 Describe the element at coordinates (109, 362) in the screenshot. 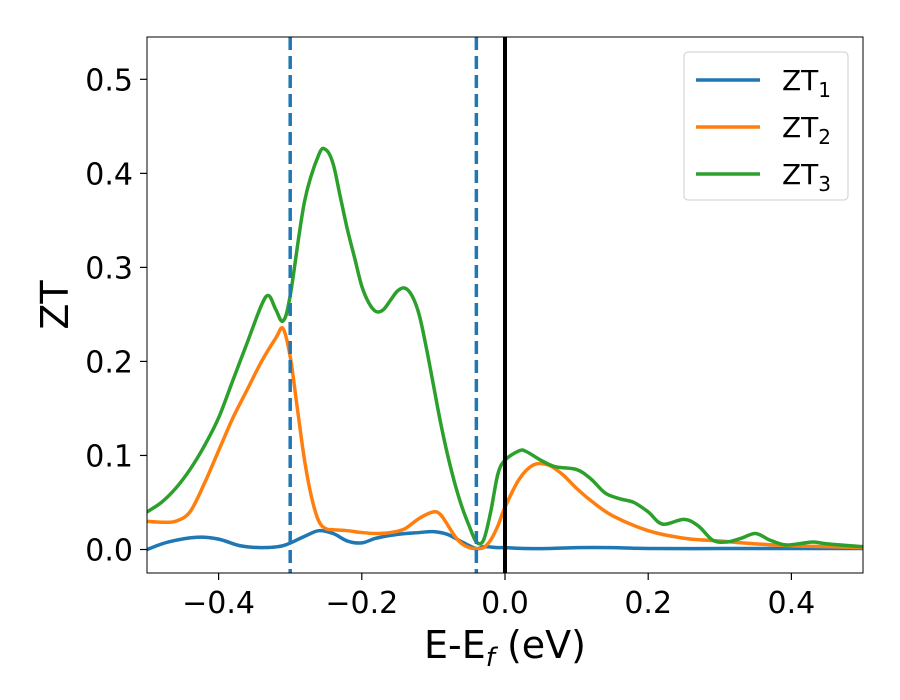

I see `y-tick-label: 0.2` at that location.